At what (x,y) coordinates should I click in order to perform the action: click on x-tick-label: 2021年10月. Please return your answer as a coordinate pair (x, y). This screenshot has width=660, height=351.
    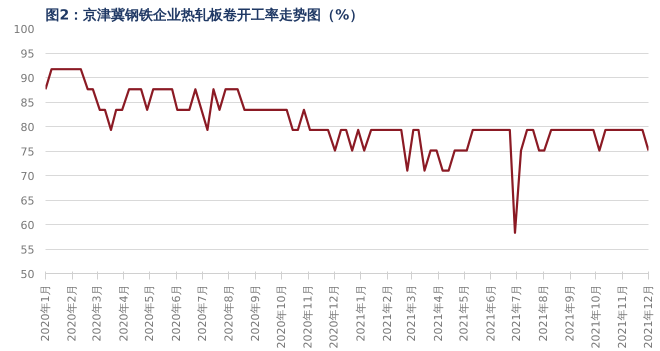
    Looking at the image, I should click on (595, 316).